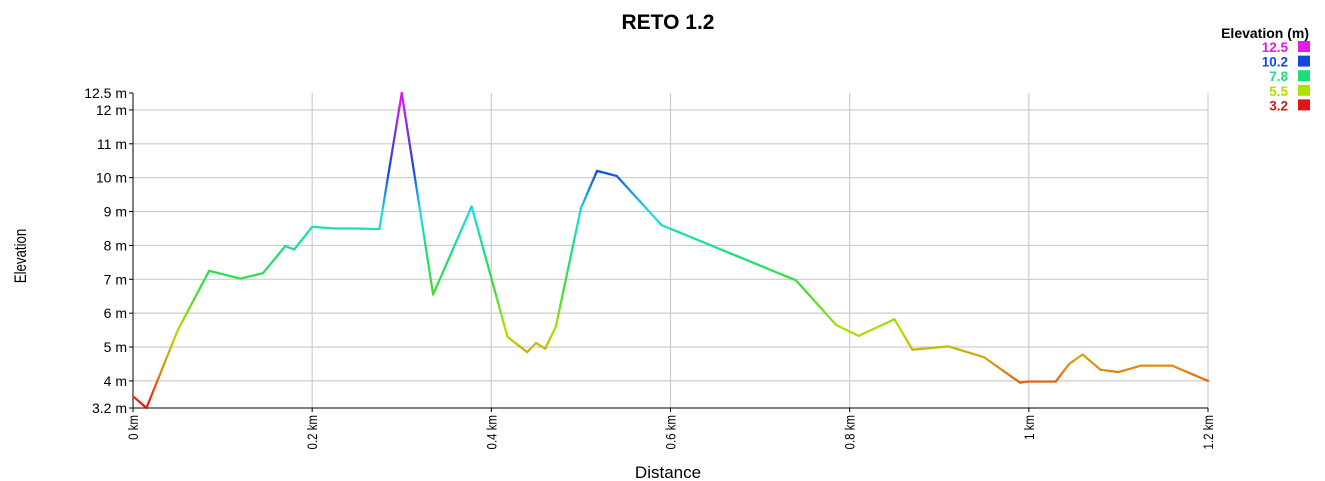 The height and width of the screenshot is (481, 1325). What do you see at coordinates (670, 432) in the screenshot?
I see `x-tick-label-3: 0.6 km` at bounding box center [670, 432].